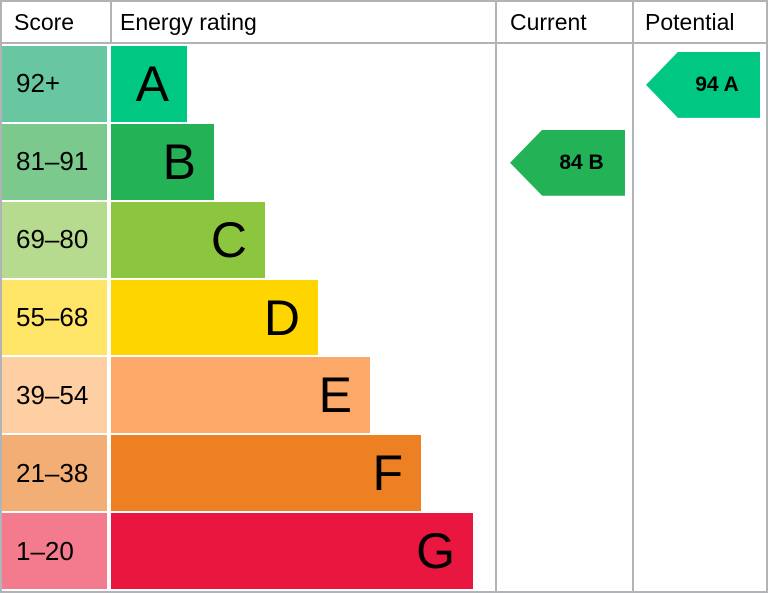  I want to click on potential-rating-arrow: 94 A, so click(703, 84).